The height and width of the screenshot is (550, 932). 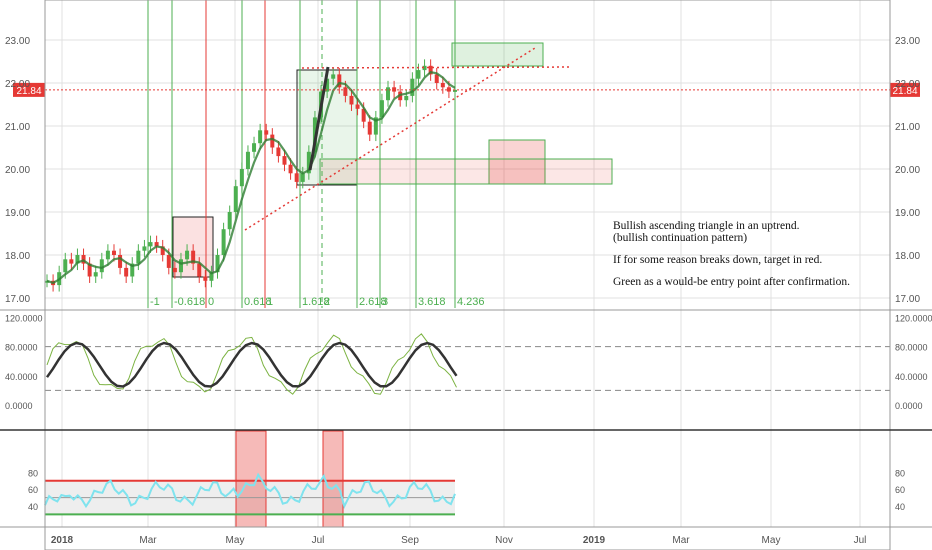 I want to click on y-tick-label: 17.00, so click(x=17, y=299).